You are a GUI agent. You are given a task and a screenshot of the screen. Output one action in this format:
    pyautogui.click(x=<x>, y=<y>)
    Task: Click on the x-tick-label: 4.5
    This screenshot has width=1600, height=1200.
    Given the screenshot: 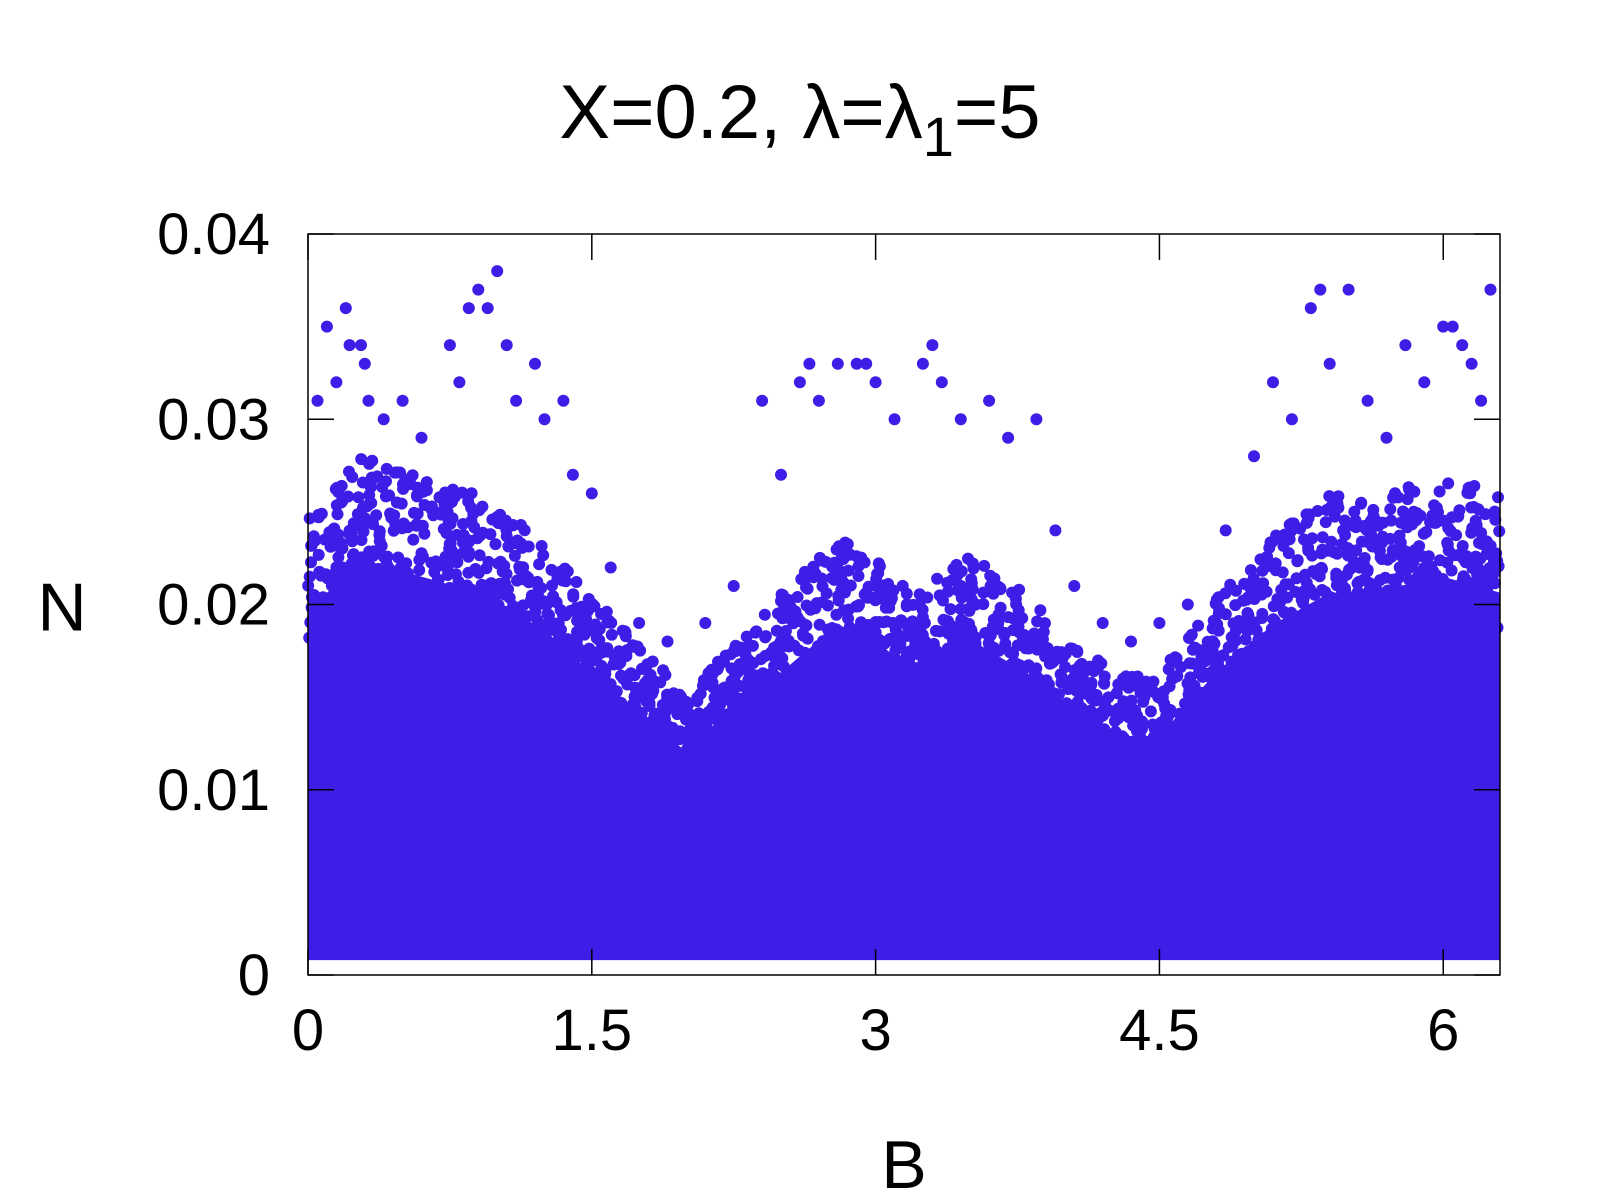 What is the action you would take?
    pyautogui.click(x=1159, y=1030)
    